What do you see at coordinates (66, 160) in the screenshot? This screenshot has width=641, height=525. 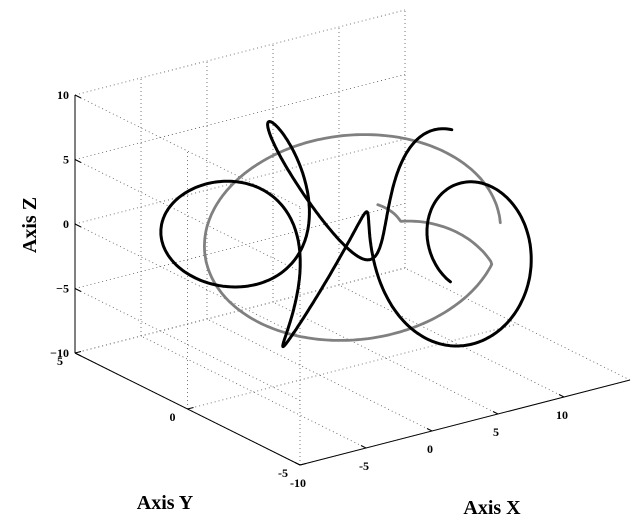 I see `z-tick-label: 5` at bounding box center [66, 160].